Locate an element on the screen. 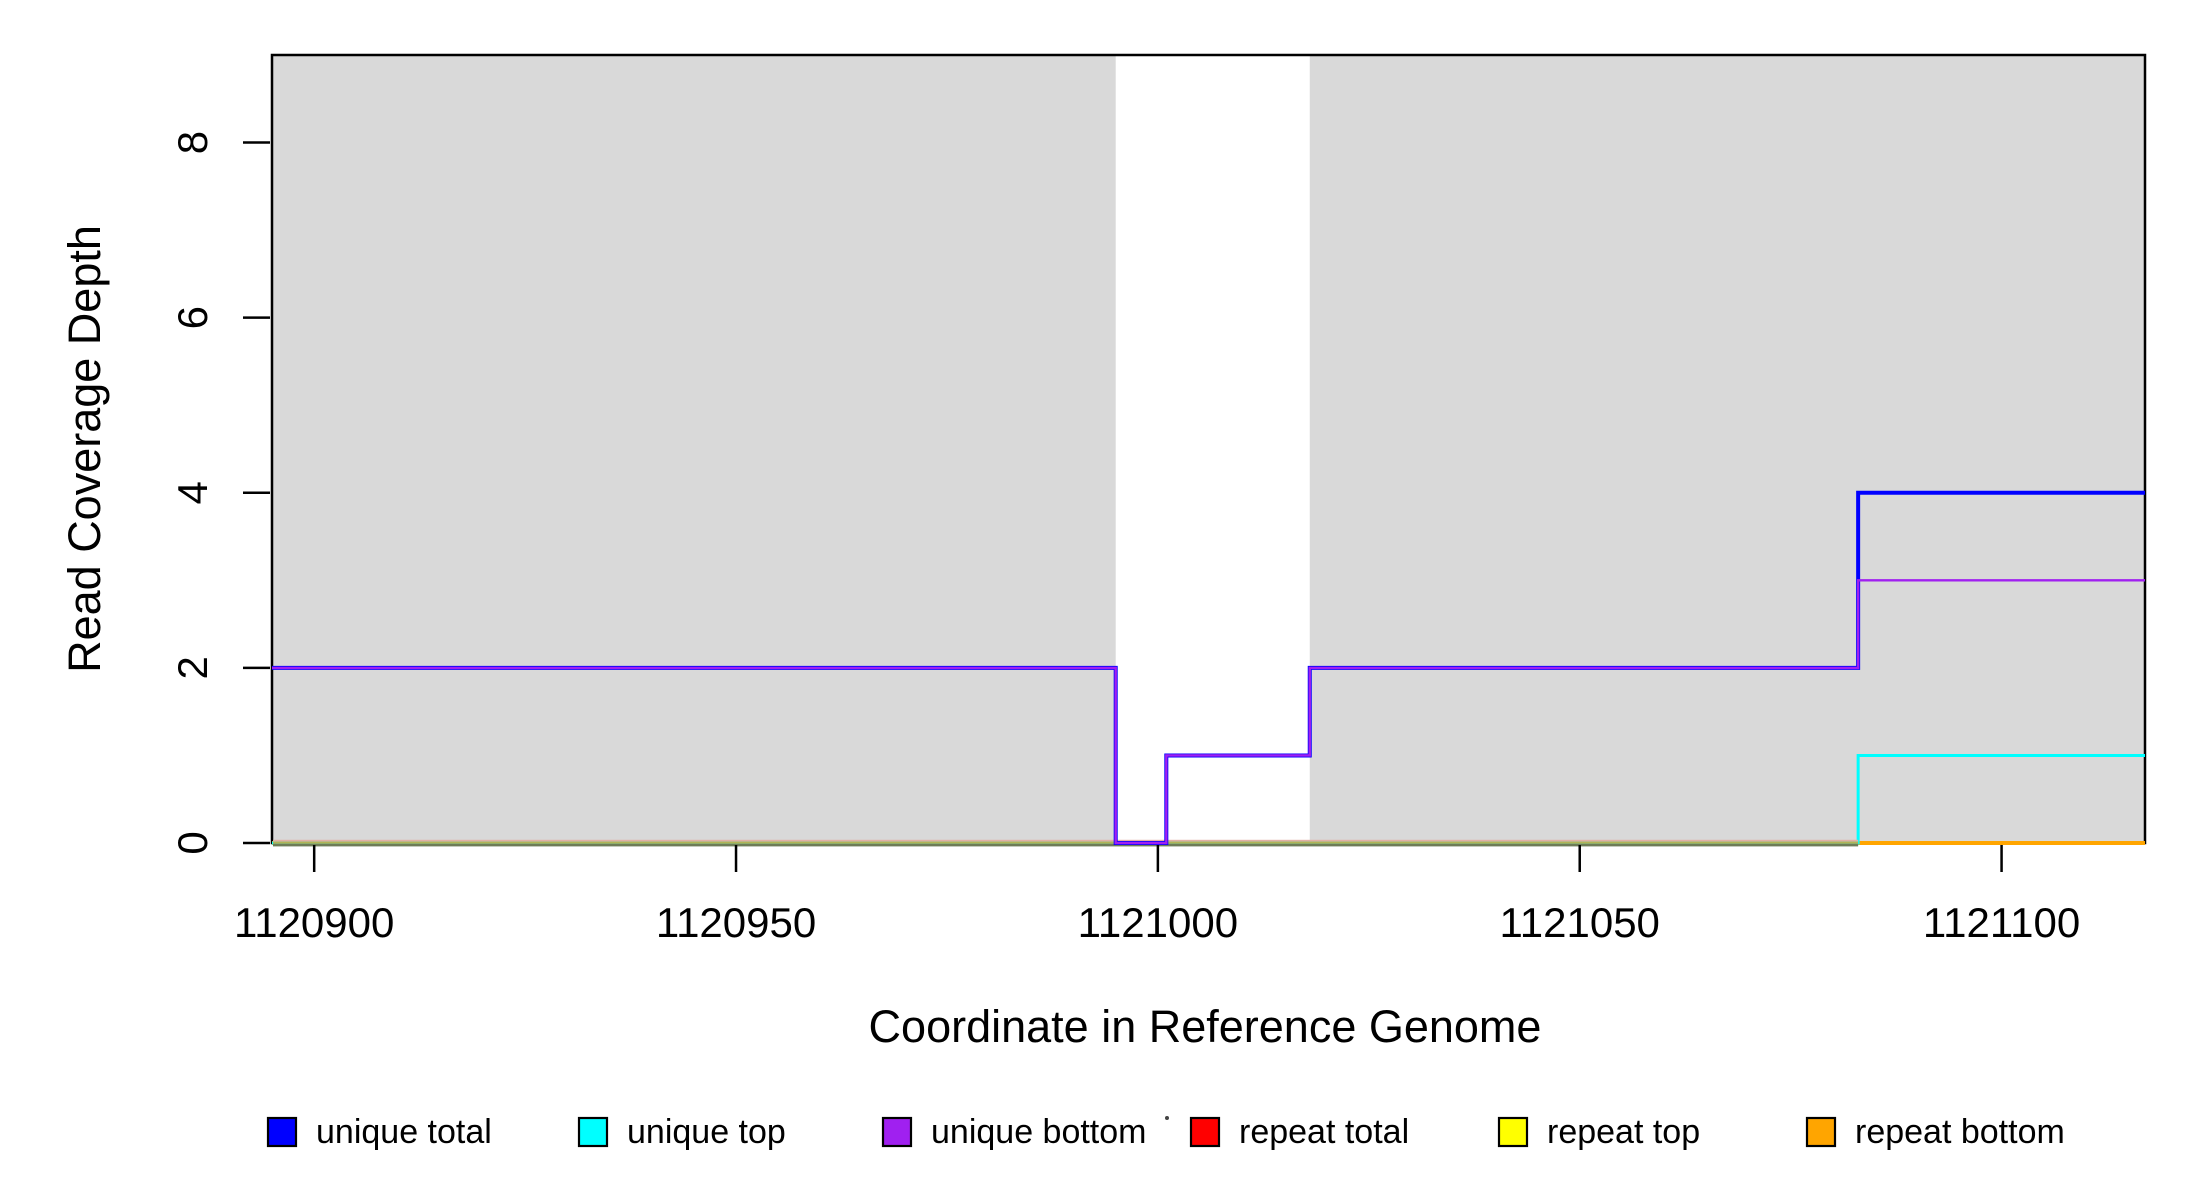 The width and height of the screenshot is (2200, 1200). legend-item-repeat-bottom: repeat bottom is located at coordinates (1935, 1132).